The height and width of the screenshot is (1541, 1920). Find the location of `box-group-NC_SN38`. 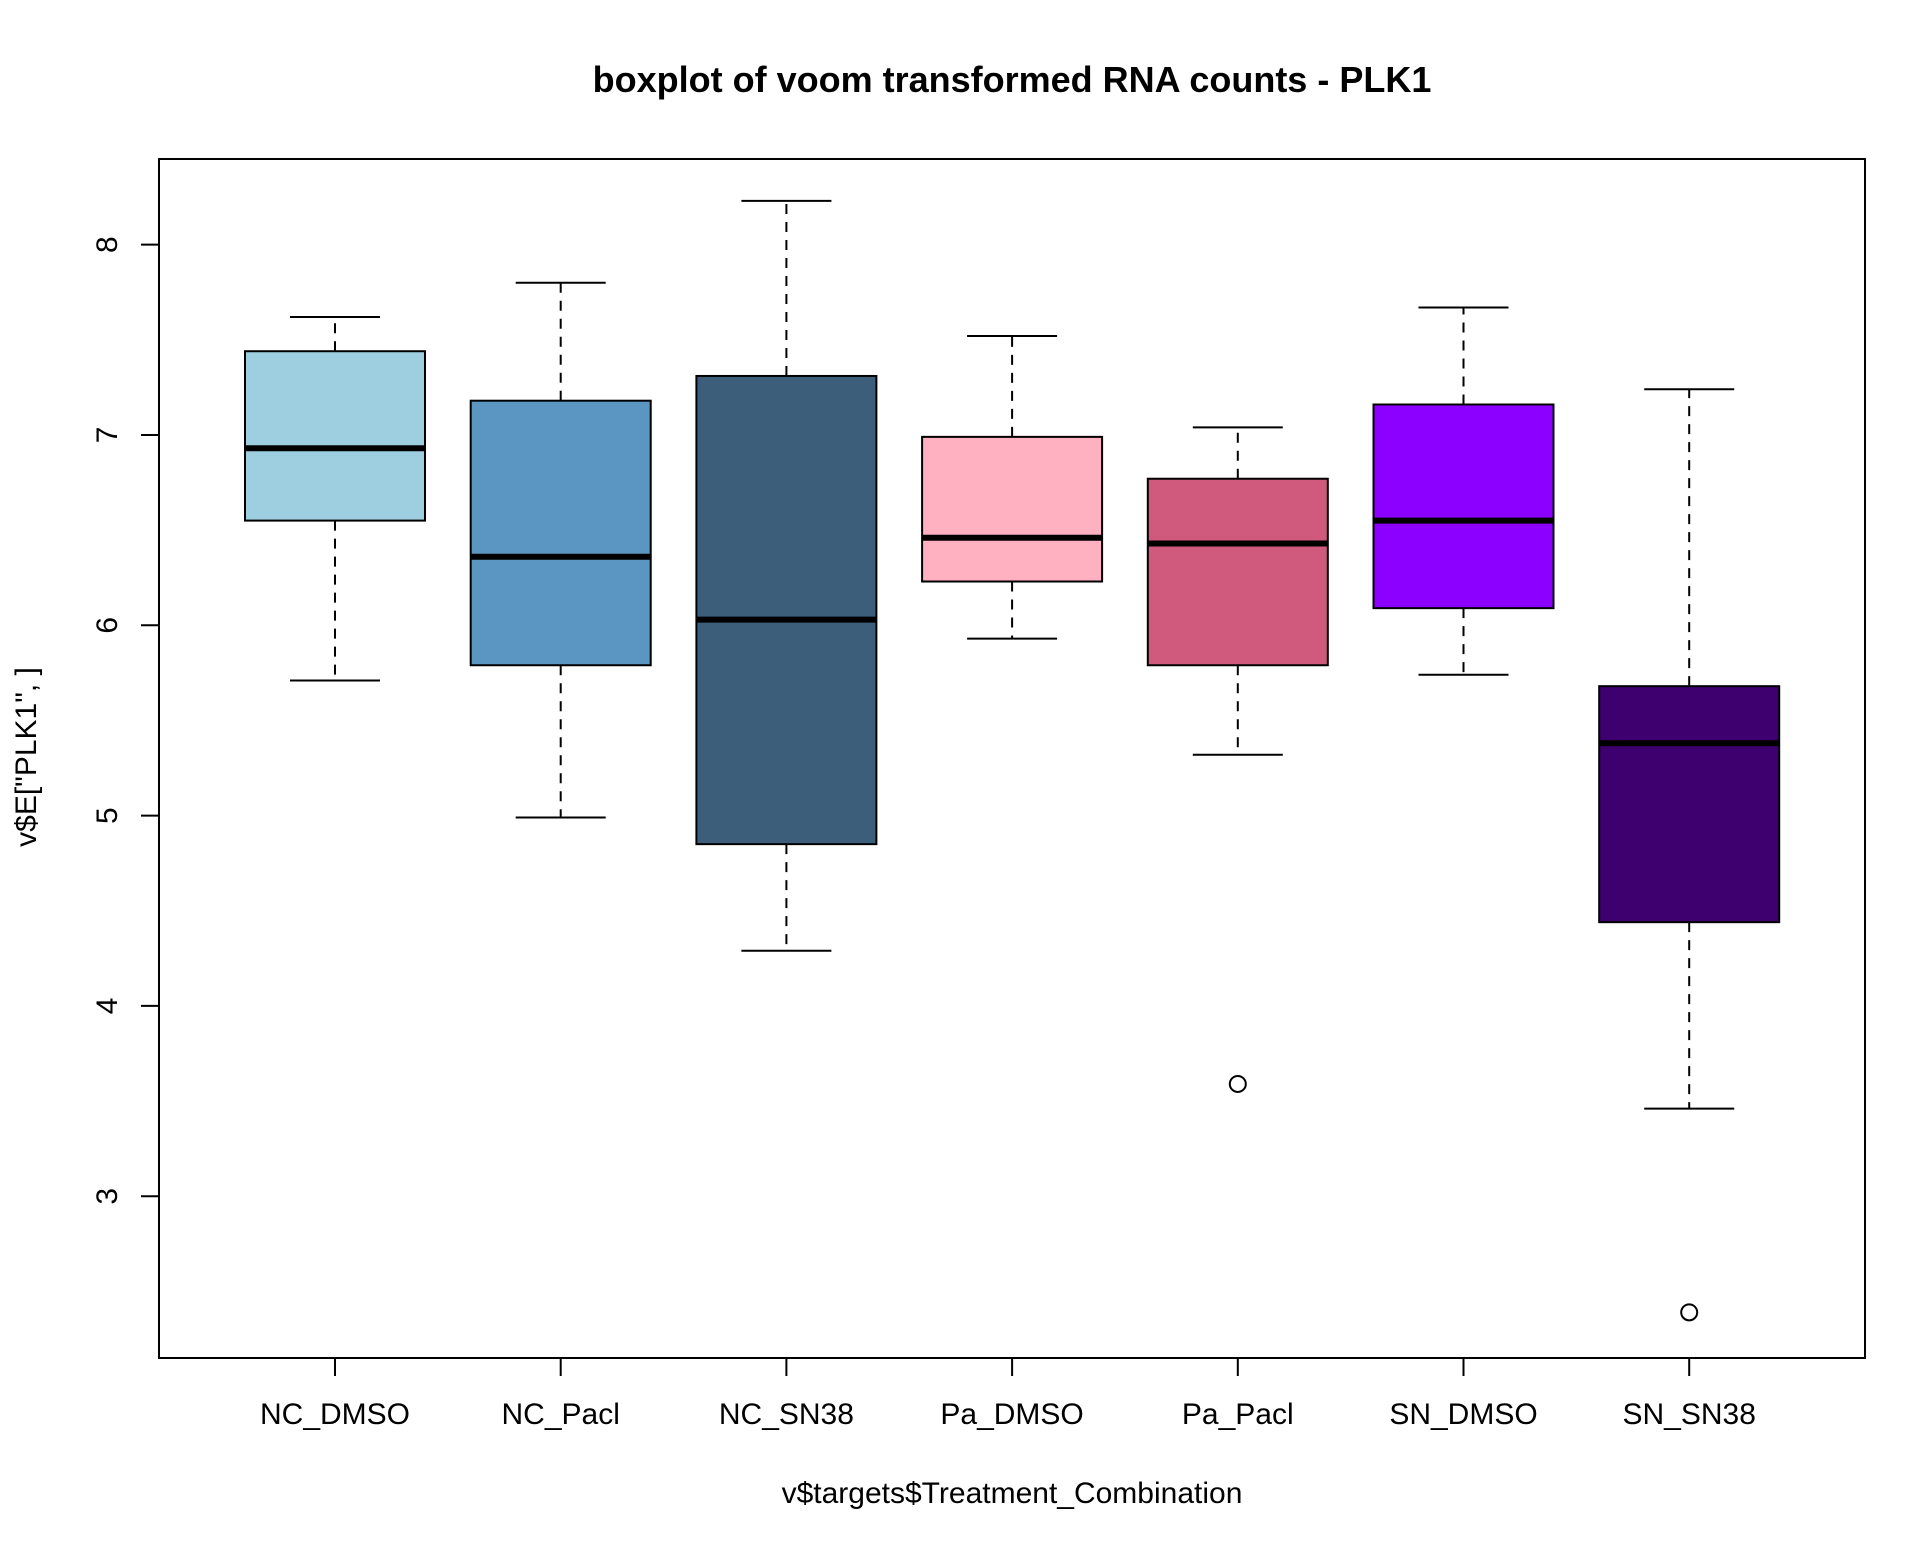

box-group-NC_SN38 is located at coordinates (786, 575).